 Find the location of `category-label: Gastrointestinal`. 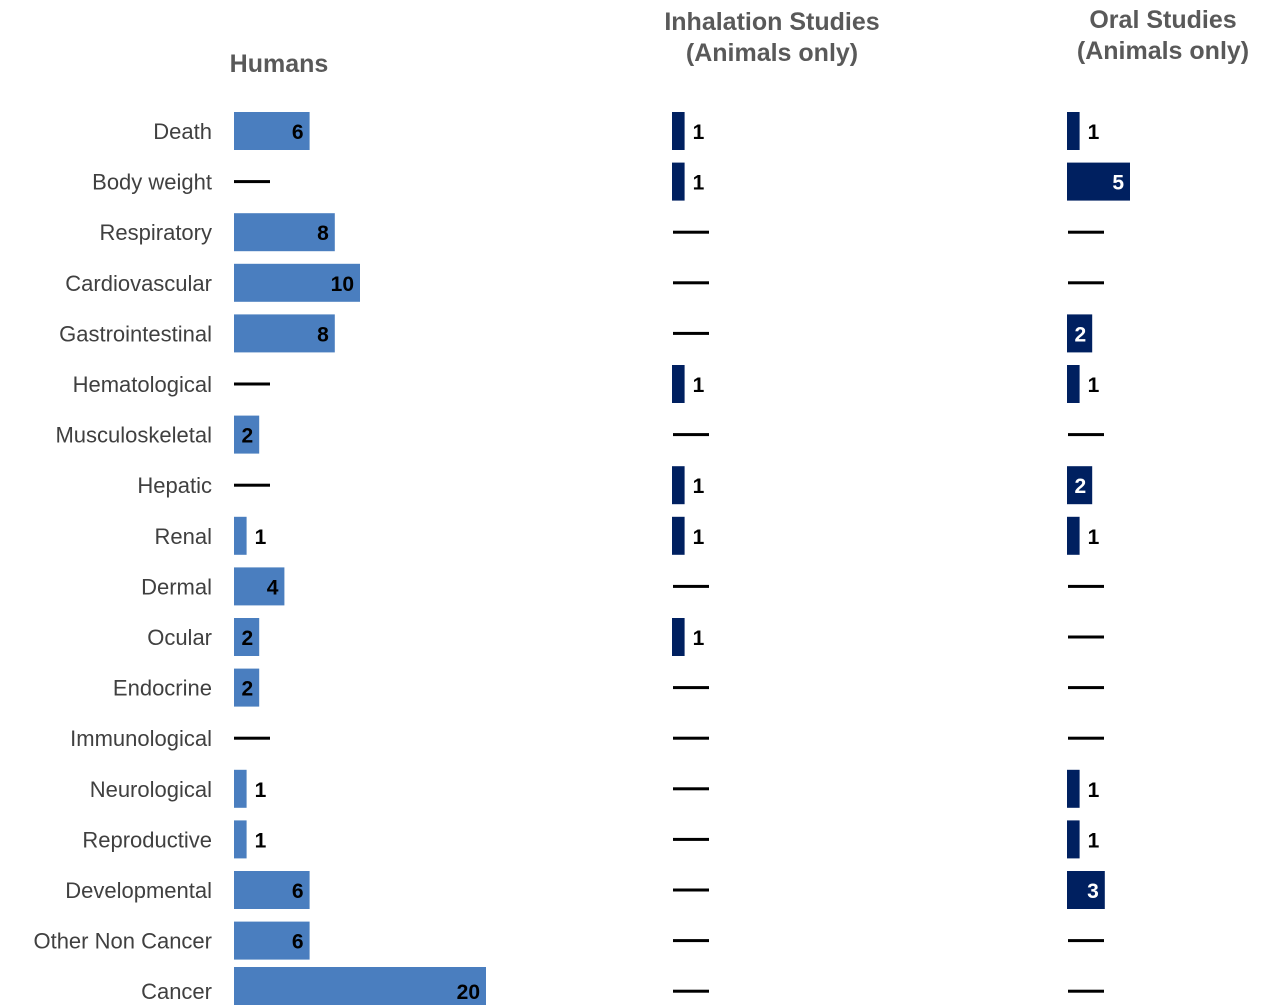

category-label: Gastrointestinal is located at coordinates (135, 333).